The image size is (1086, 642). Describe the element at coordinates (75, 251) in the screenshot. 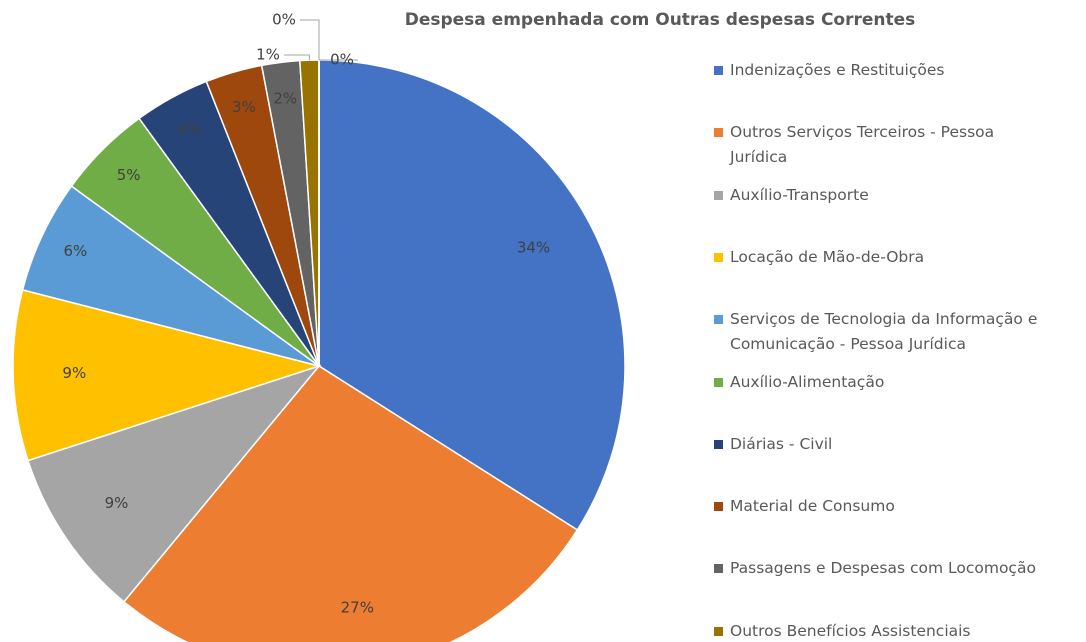

I see `data-label: 6%` at that location.